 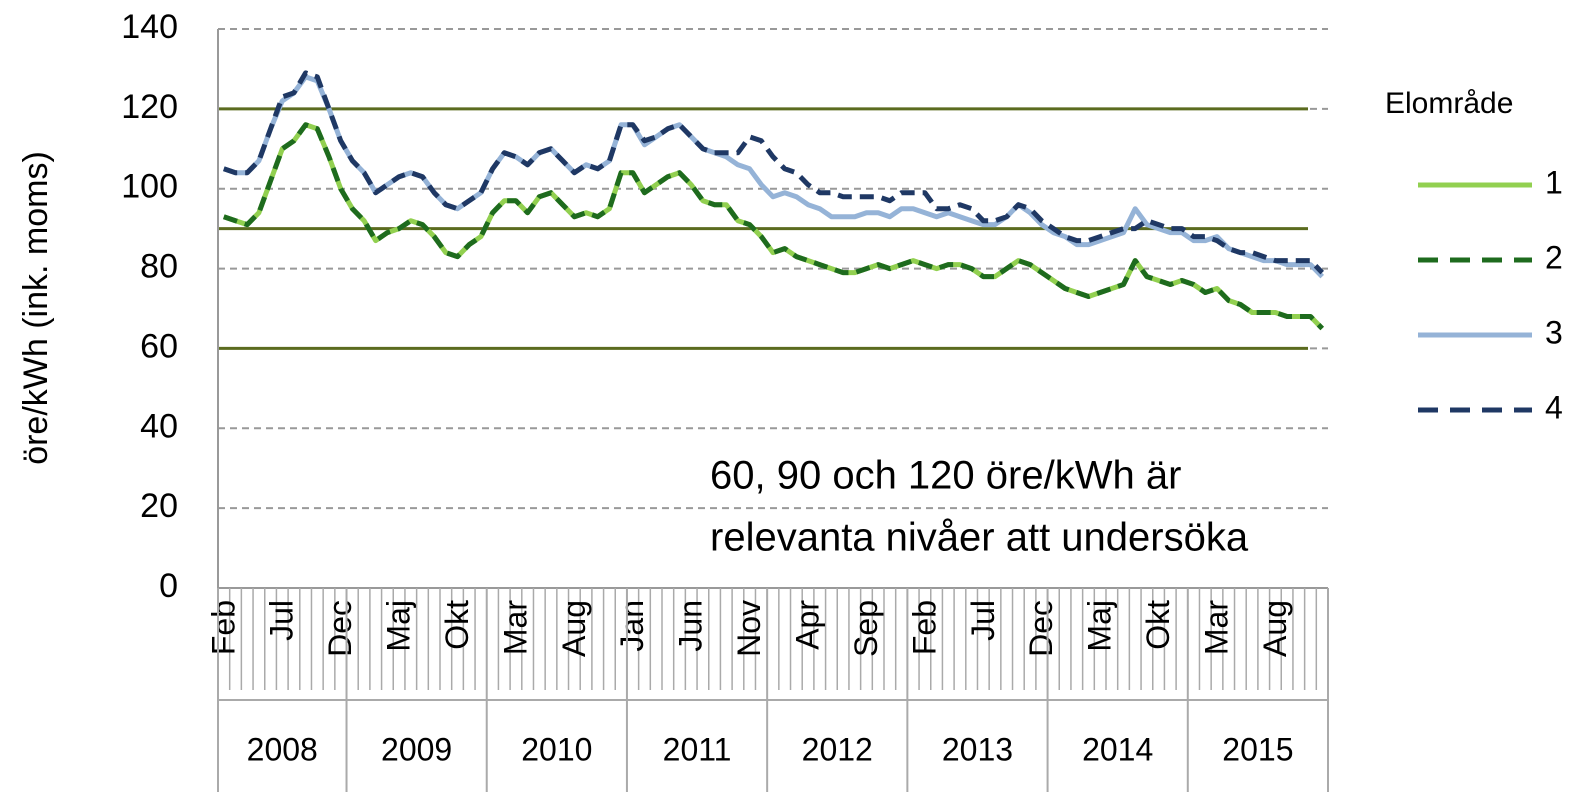 What do you see at coordinates (808, 625) in the screenshot?
I see `x-tick-label: Apr` at bounding box center [808, 625].